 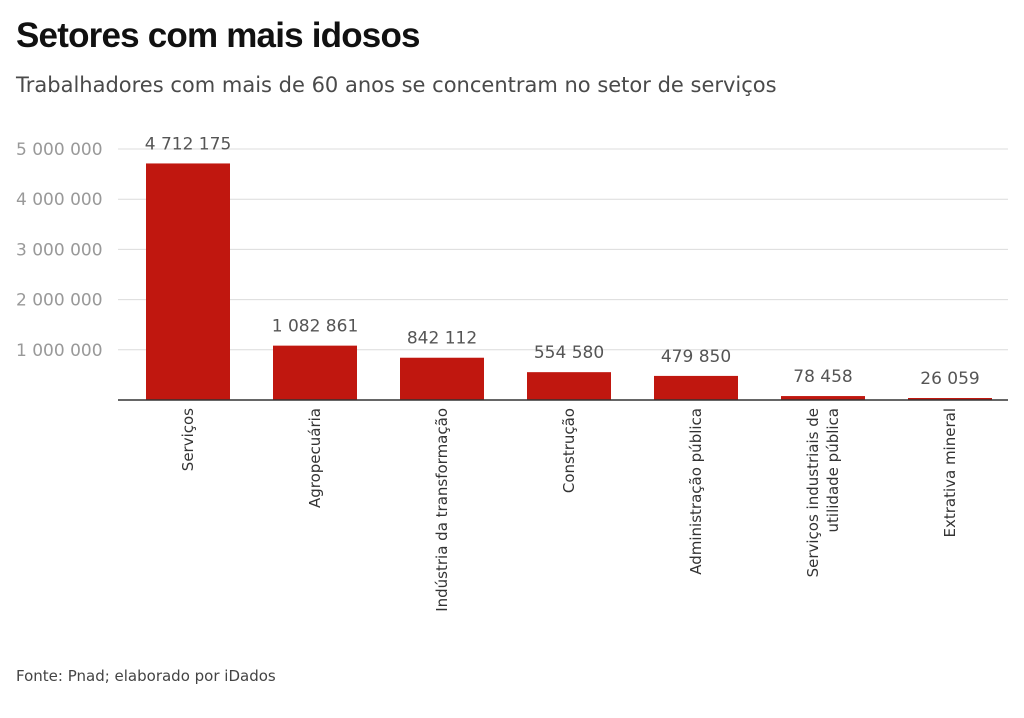 I want to click on x-tick-label: Indústria da transformação, so click(x=442, y=510).